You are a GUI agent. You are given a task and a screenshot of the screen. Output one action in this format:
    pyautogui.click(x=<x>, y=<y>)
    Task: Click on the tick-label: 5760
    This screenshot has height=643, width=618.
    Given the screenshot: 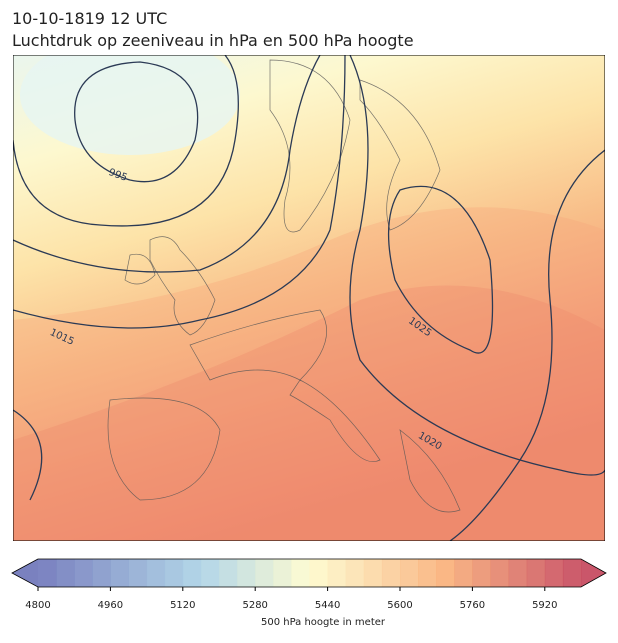 What is the action you would take?
    pyautogui.click(x=472, y=605)
    